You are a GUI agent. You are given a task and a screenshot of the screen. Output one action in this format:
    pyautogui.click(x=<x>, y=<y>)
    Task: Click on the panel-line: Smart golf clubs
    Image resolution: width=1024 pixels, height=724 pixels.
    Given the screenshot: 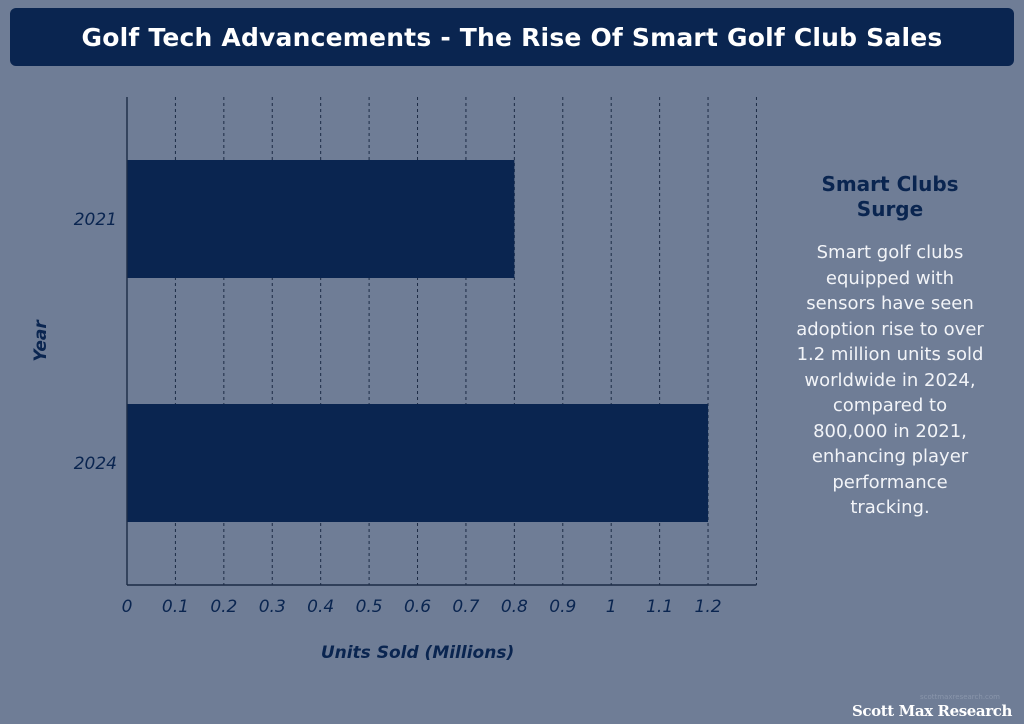 What is the action you would take?
    pyautogui.click(x=890, y=252)
    